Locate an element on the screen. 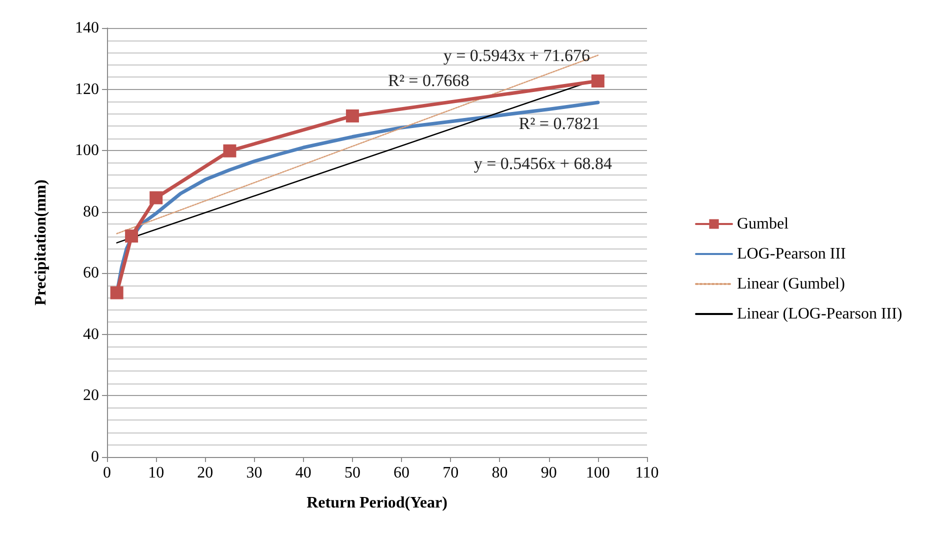 The width and height of the screenshot is (939, 538). x-tick-label: 10 is located at coordinates (156, 473).